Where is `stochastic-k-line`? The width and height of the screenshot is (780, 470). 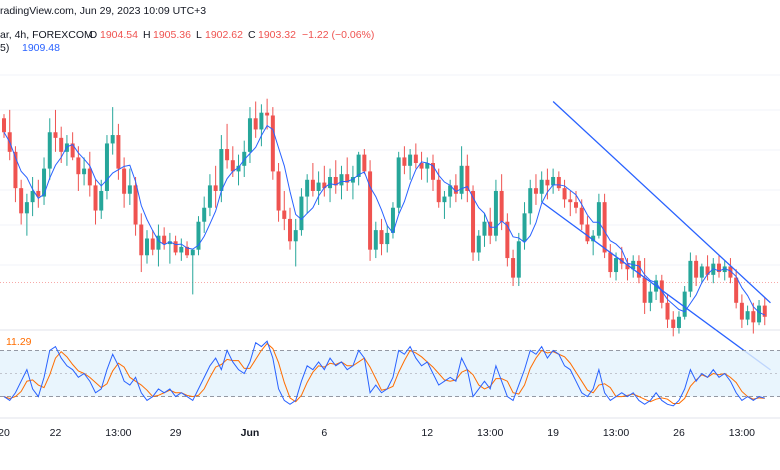 stochastic-k-line is located at coordinates (384, 373).